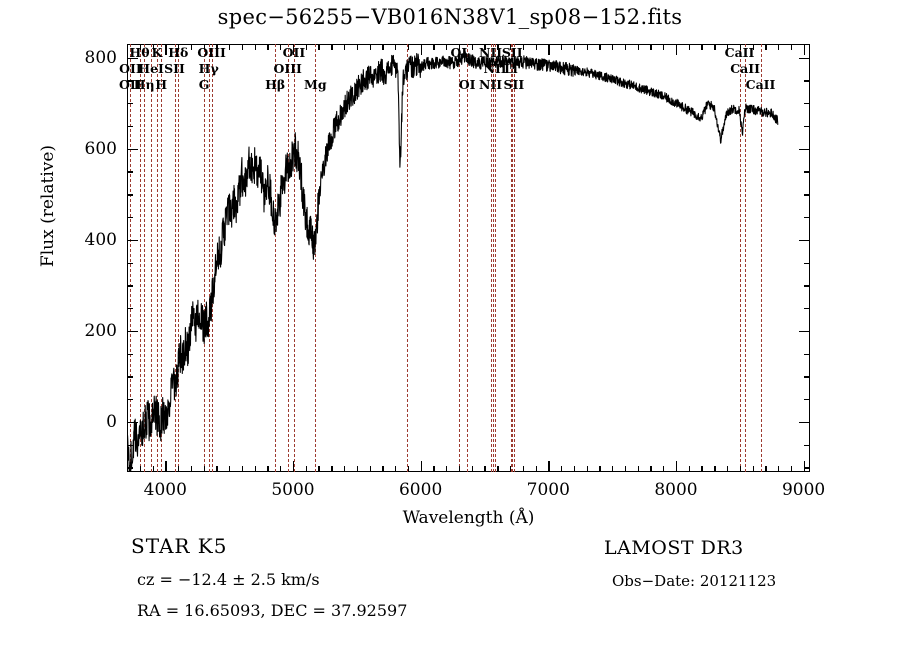  Describe the element at coordinates (228, 579) in the screenshot. I see `redshift-velocity-label: cz = −12.4 ± 2.5 km/s` at that location.